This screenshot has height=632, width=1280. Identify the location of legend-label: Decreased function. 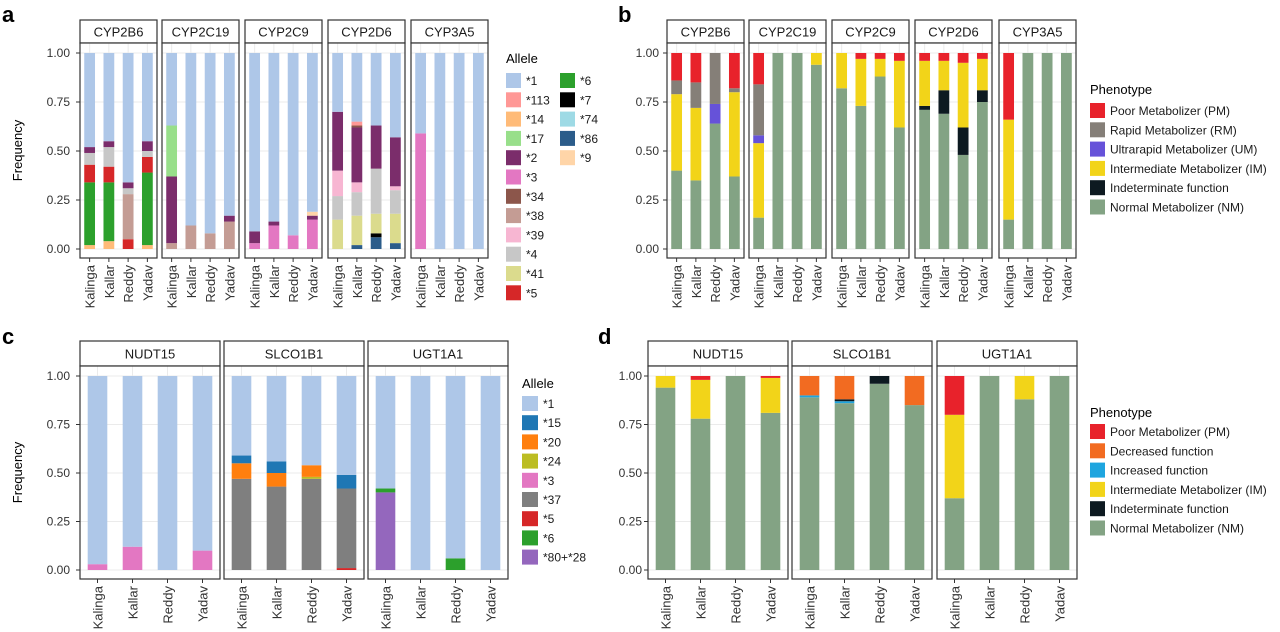
(1161, 451).